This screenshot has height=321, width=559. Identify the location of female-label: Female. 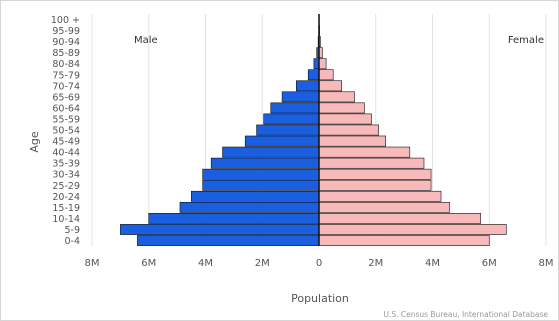
(526, 40).